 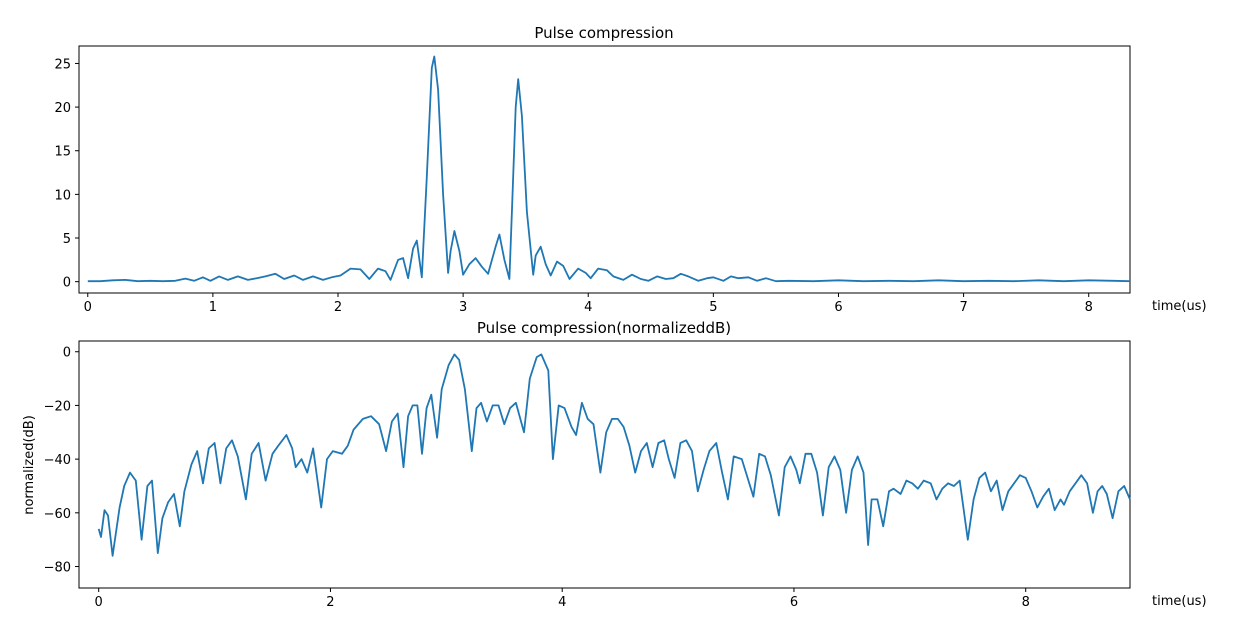 What do you see at coordinates (62, 195) in the screenshot?
I see `y-tick-label: 10` at bounding box center [62, 195].